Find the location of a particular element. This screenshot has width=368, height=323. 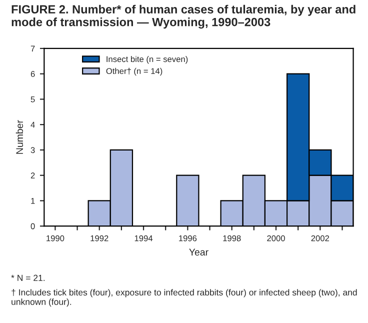

y-tick-label: 0 is located at coordinates (32, 226).